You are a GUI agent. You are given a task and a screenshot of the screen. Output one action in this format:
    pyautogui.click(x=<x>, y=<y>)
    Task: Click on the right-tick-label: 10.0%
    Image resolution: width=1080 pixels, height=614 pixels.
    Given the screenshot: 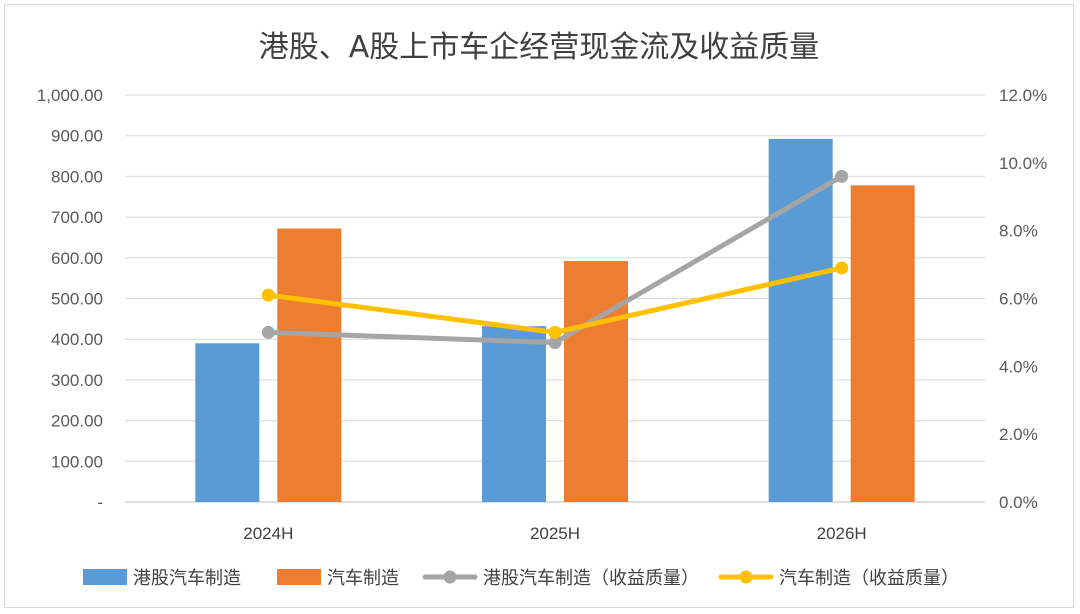 What is the action you would take?
    pyautogui.click(x=1023, y=163)
    